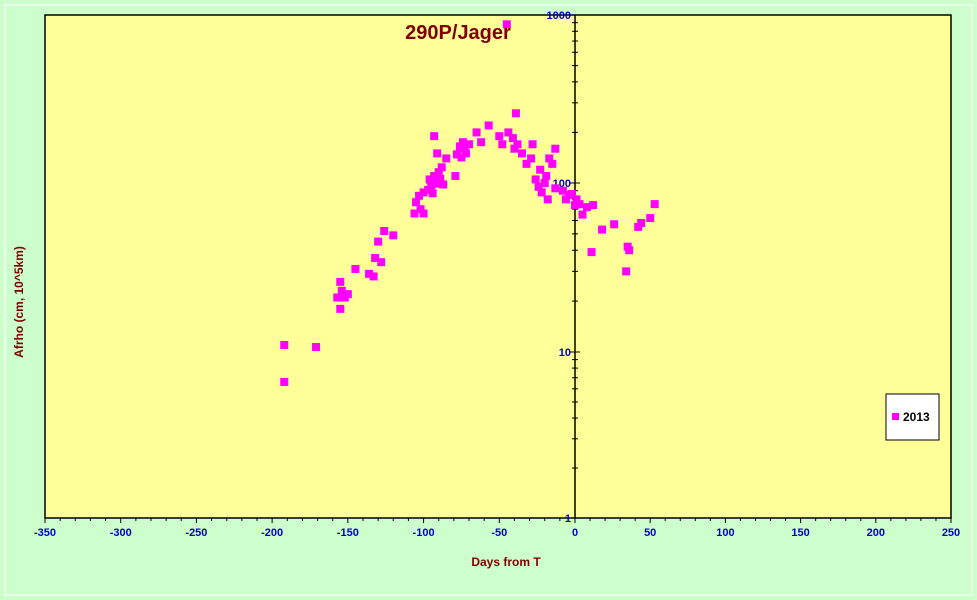 This screenshot has height=600, width=977. I want to click on legend: 2013, so click(912, 417).